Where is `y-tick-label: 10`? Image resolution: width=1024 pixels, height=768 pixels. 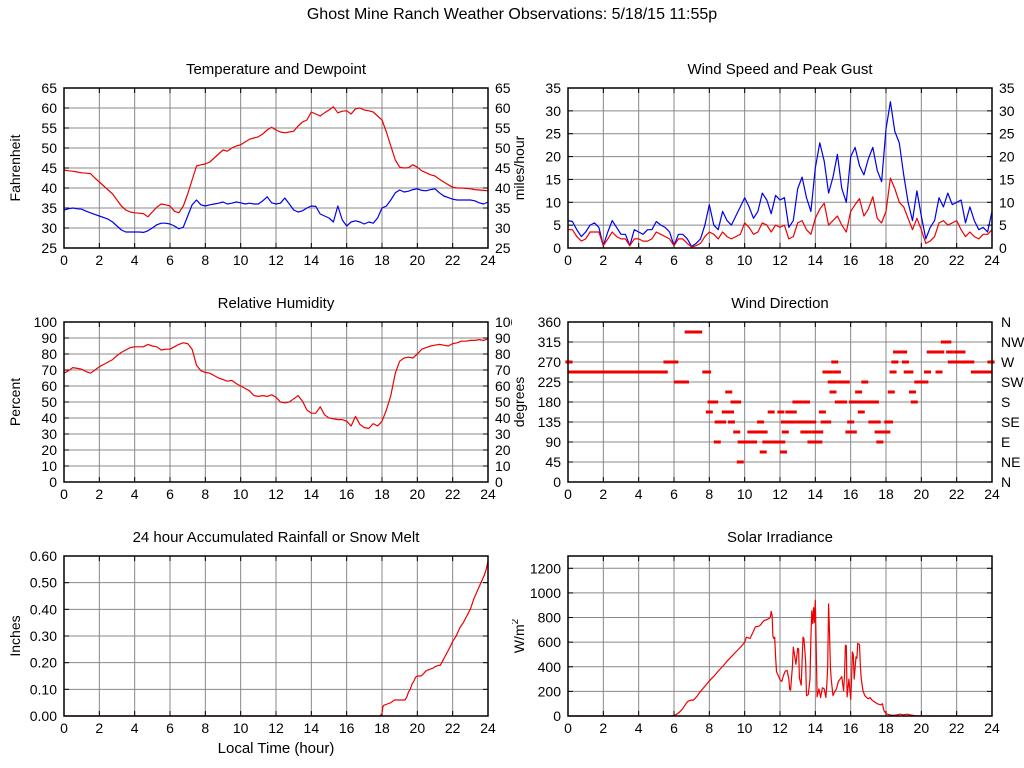
y-tick-label: 10 is located at coordinates (553, 202).